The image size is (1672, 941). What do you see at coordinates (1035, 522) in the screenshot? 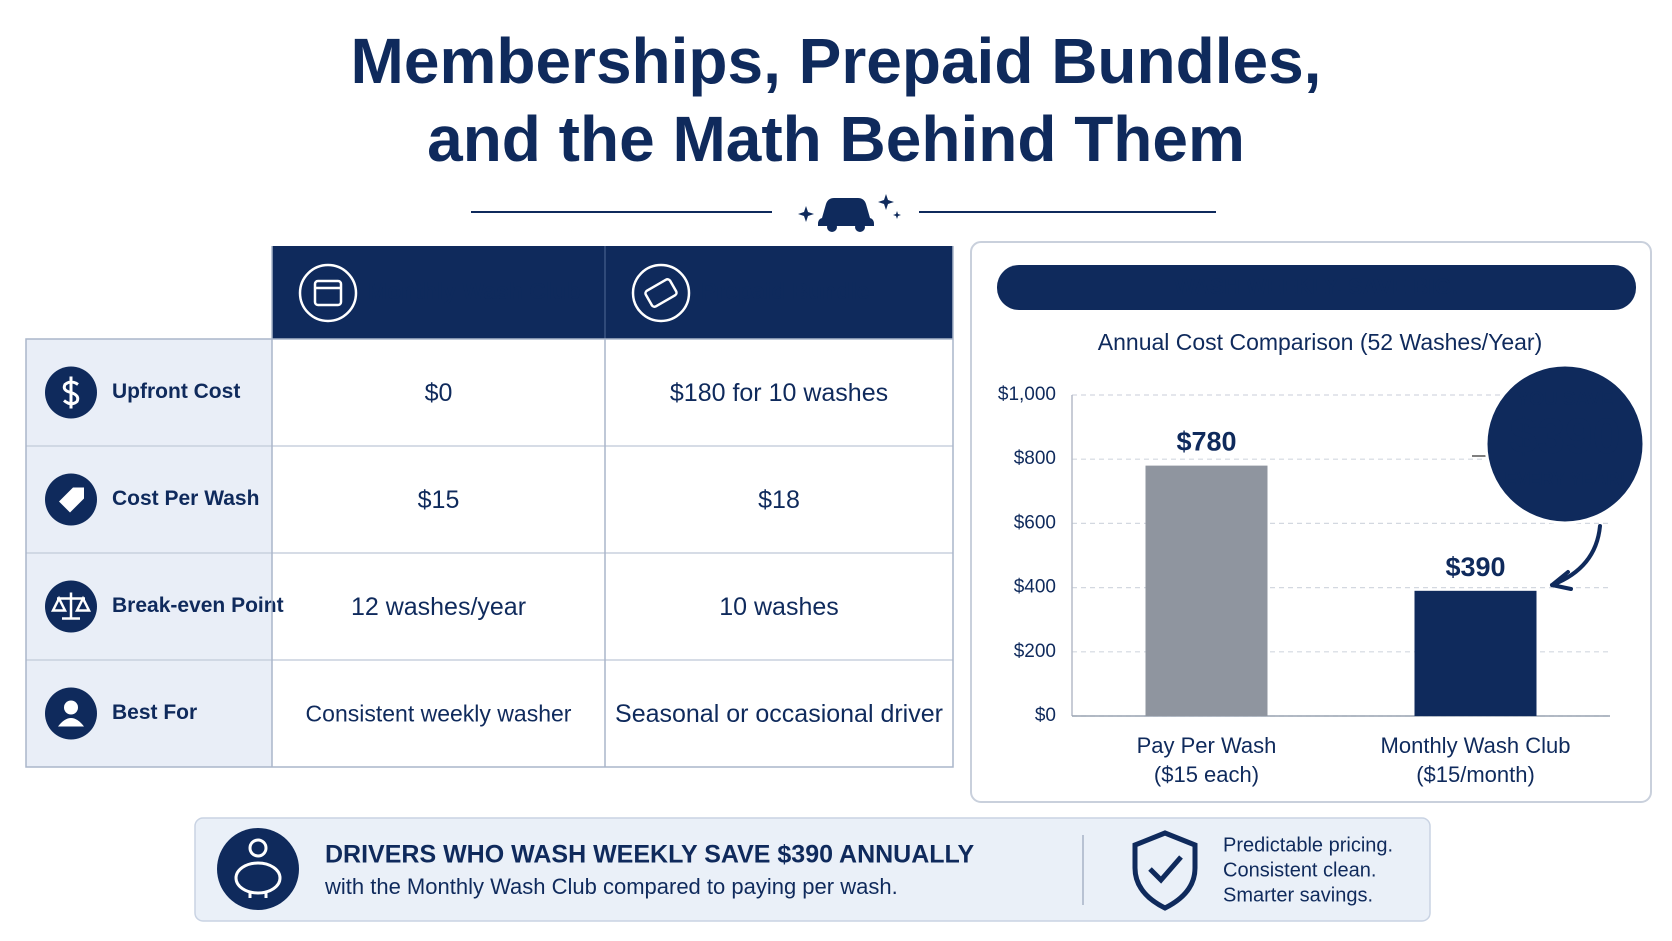
I see `y-tick-label: $600` at bounding box center [1035, 522].